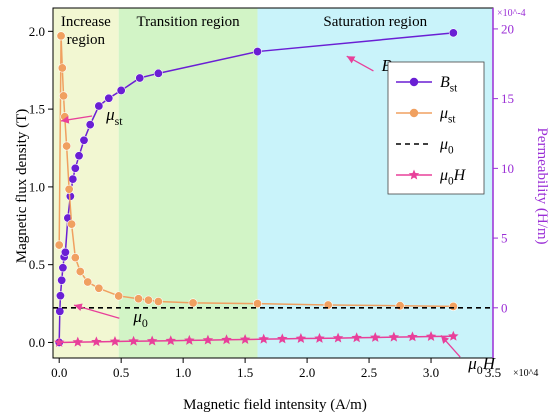 The image size is (550, 419). Describe the element at coordinates (256, 339) in the screenshot. I see `series-3-line` at that location.